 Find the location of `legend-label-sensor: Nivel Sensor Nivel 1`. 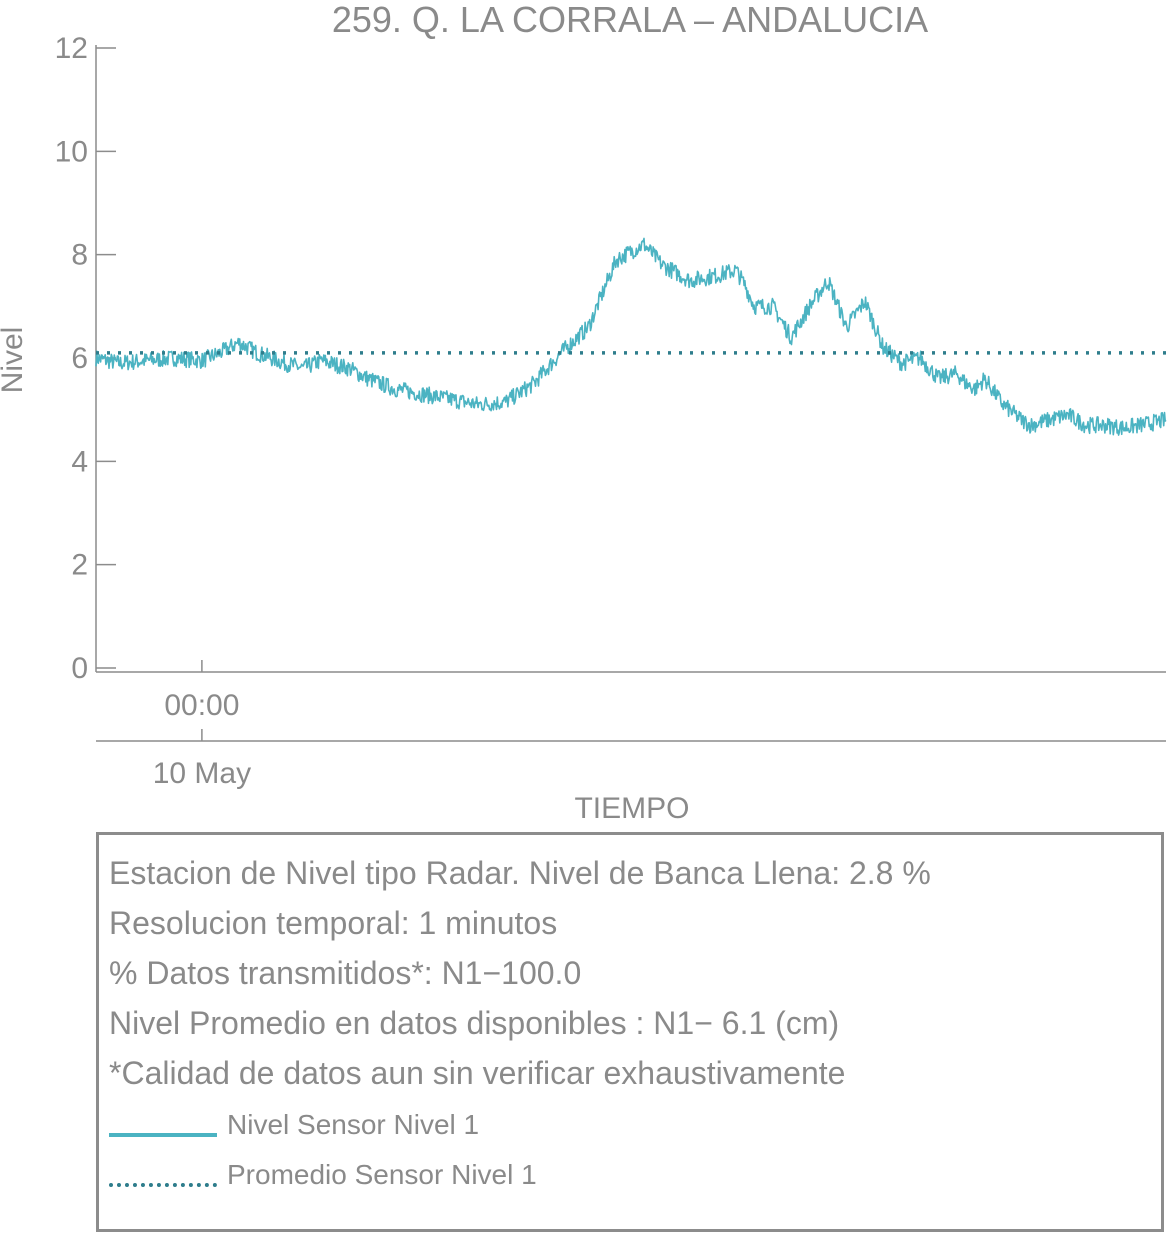

legend-label-sensor: Nivel Sensor Nivel 1 is located at coordinates (353, 1124).